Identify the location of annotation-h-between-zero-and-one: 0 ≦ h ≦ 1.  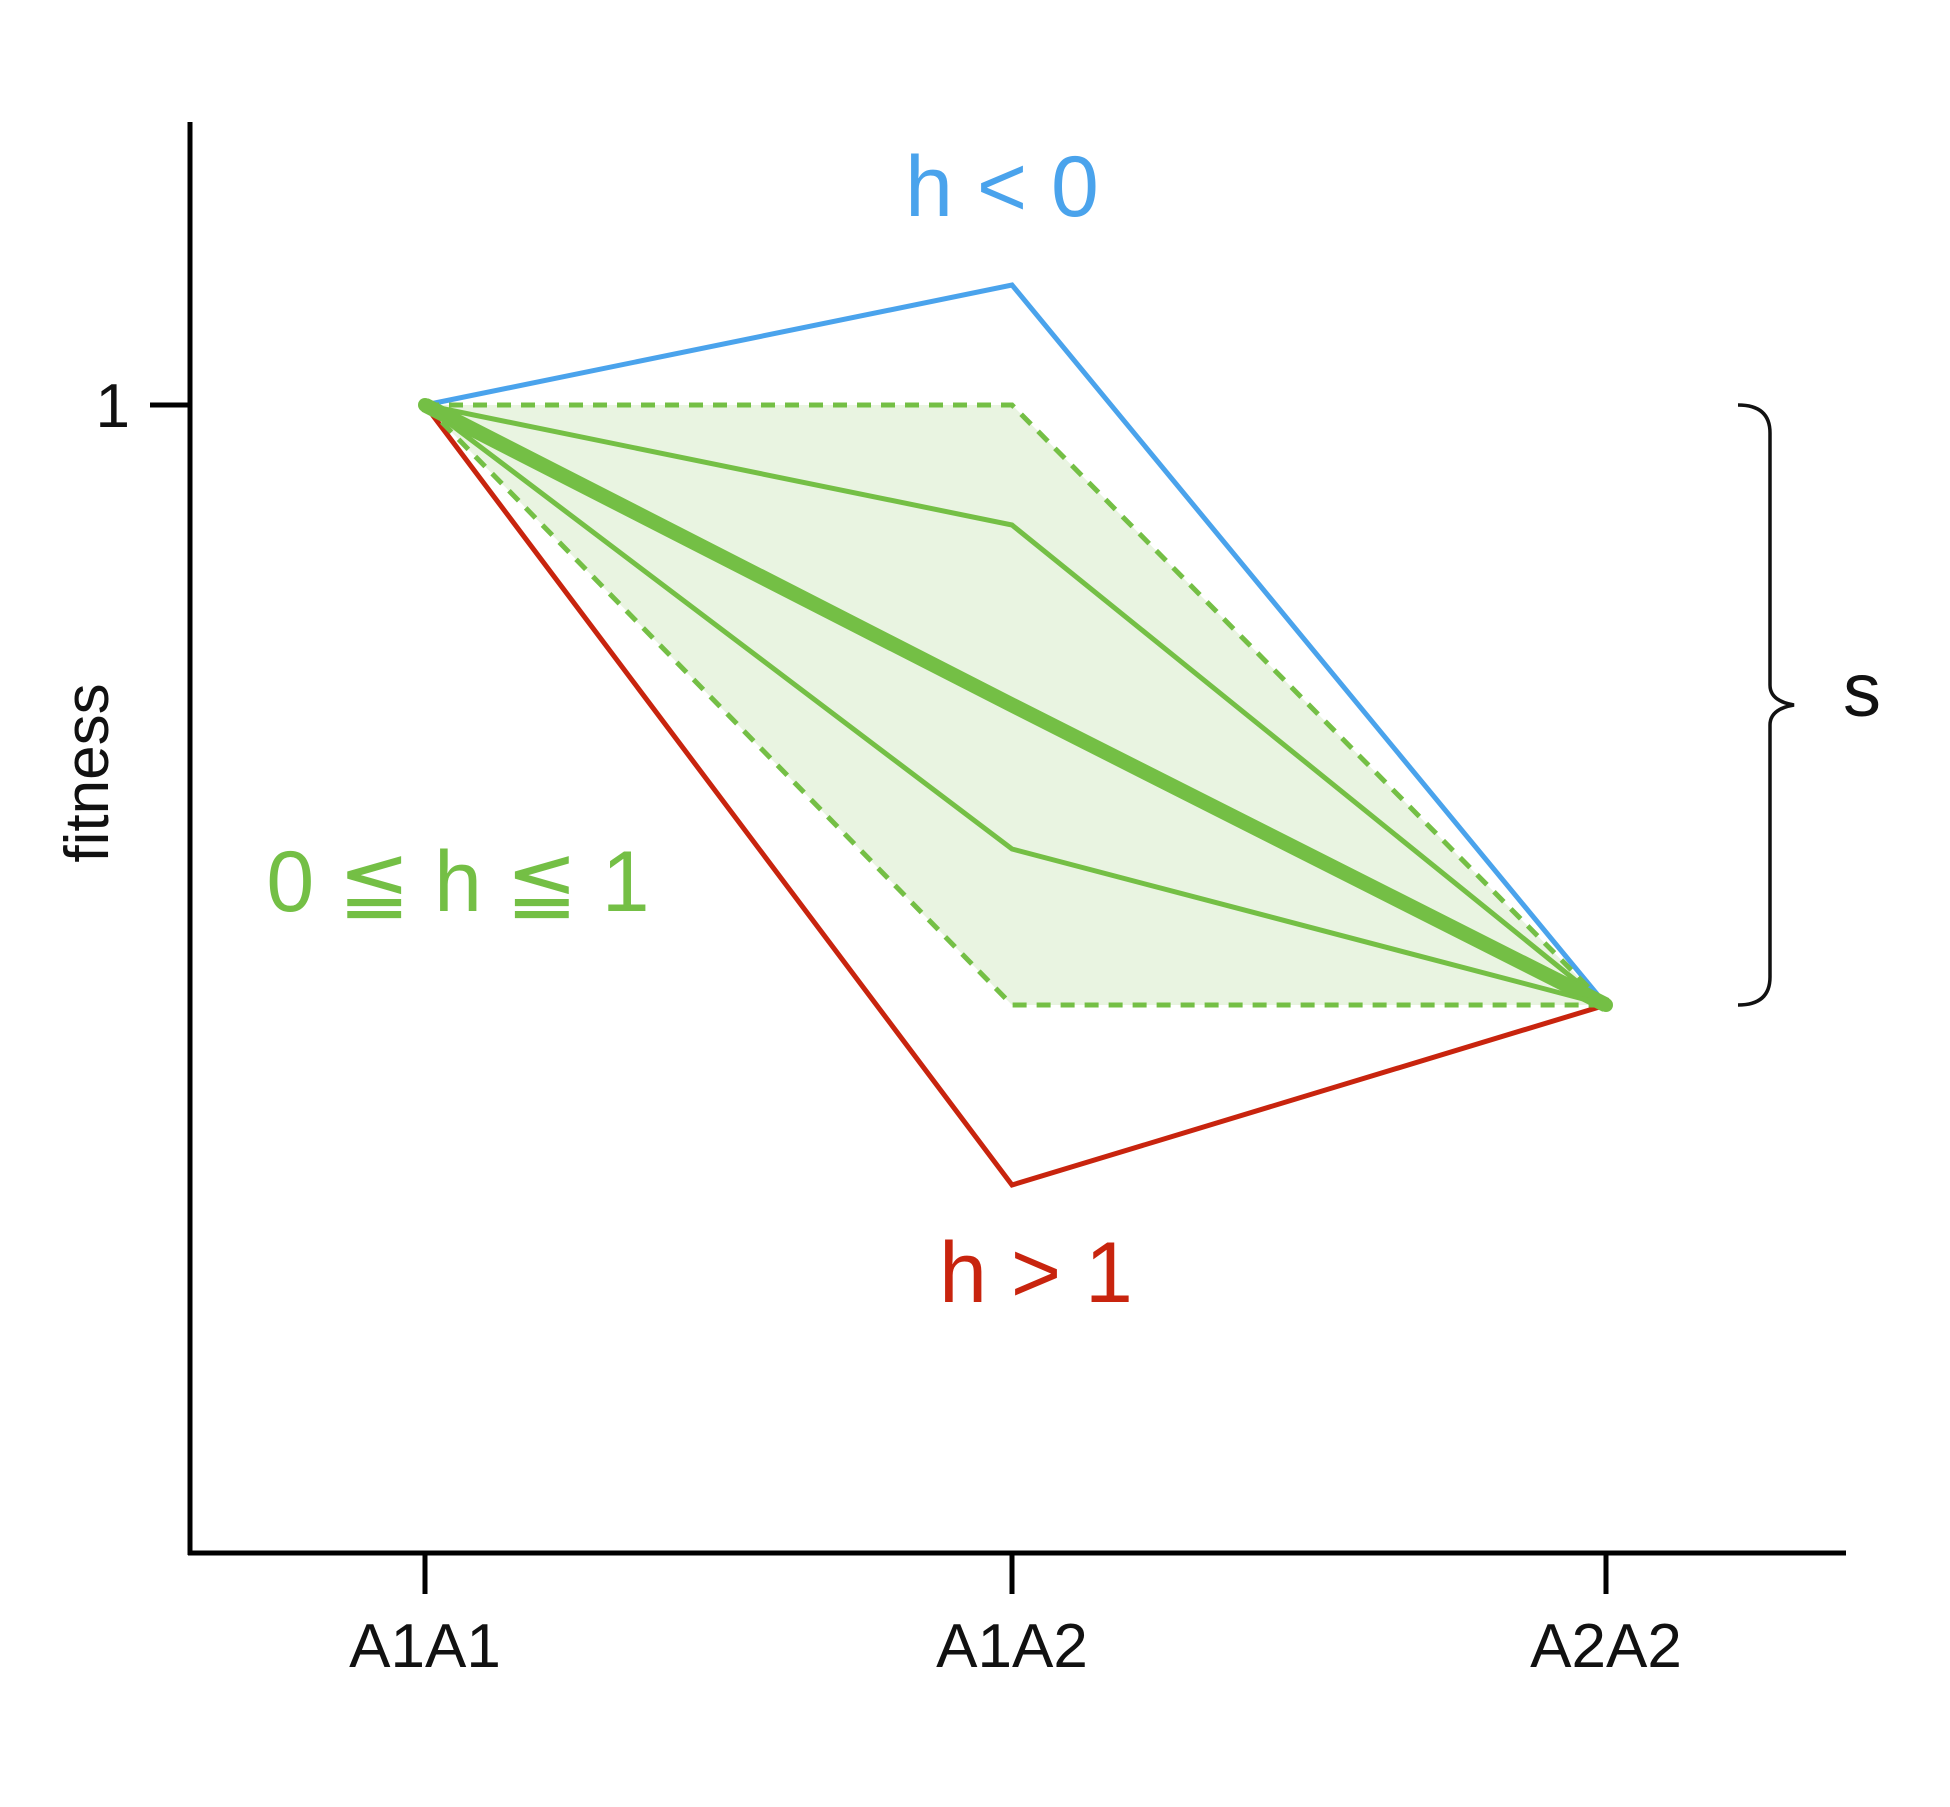
(457, 882).